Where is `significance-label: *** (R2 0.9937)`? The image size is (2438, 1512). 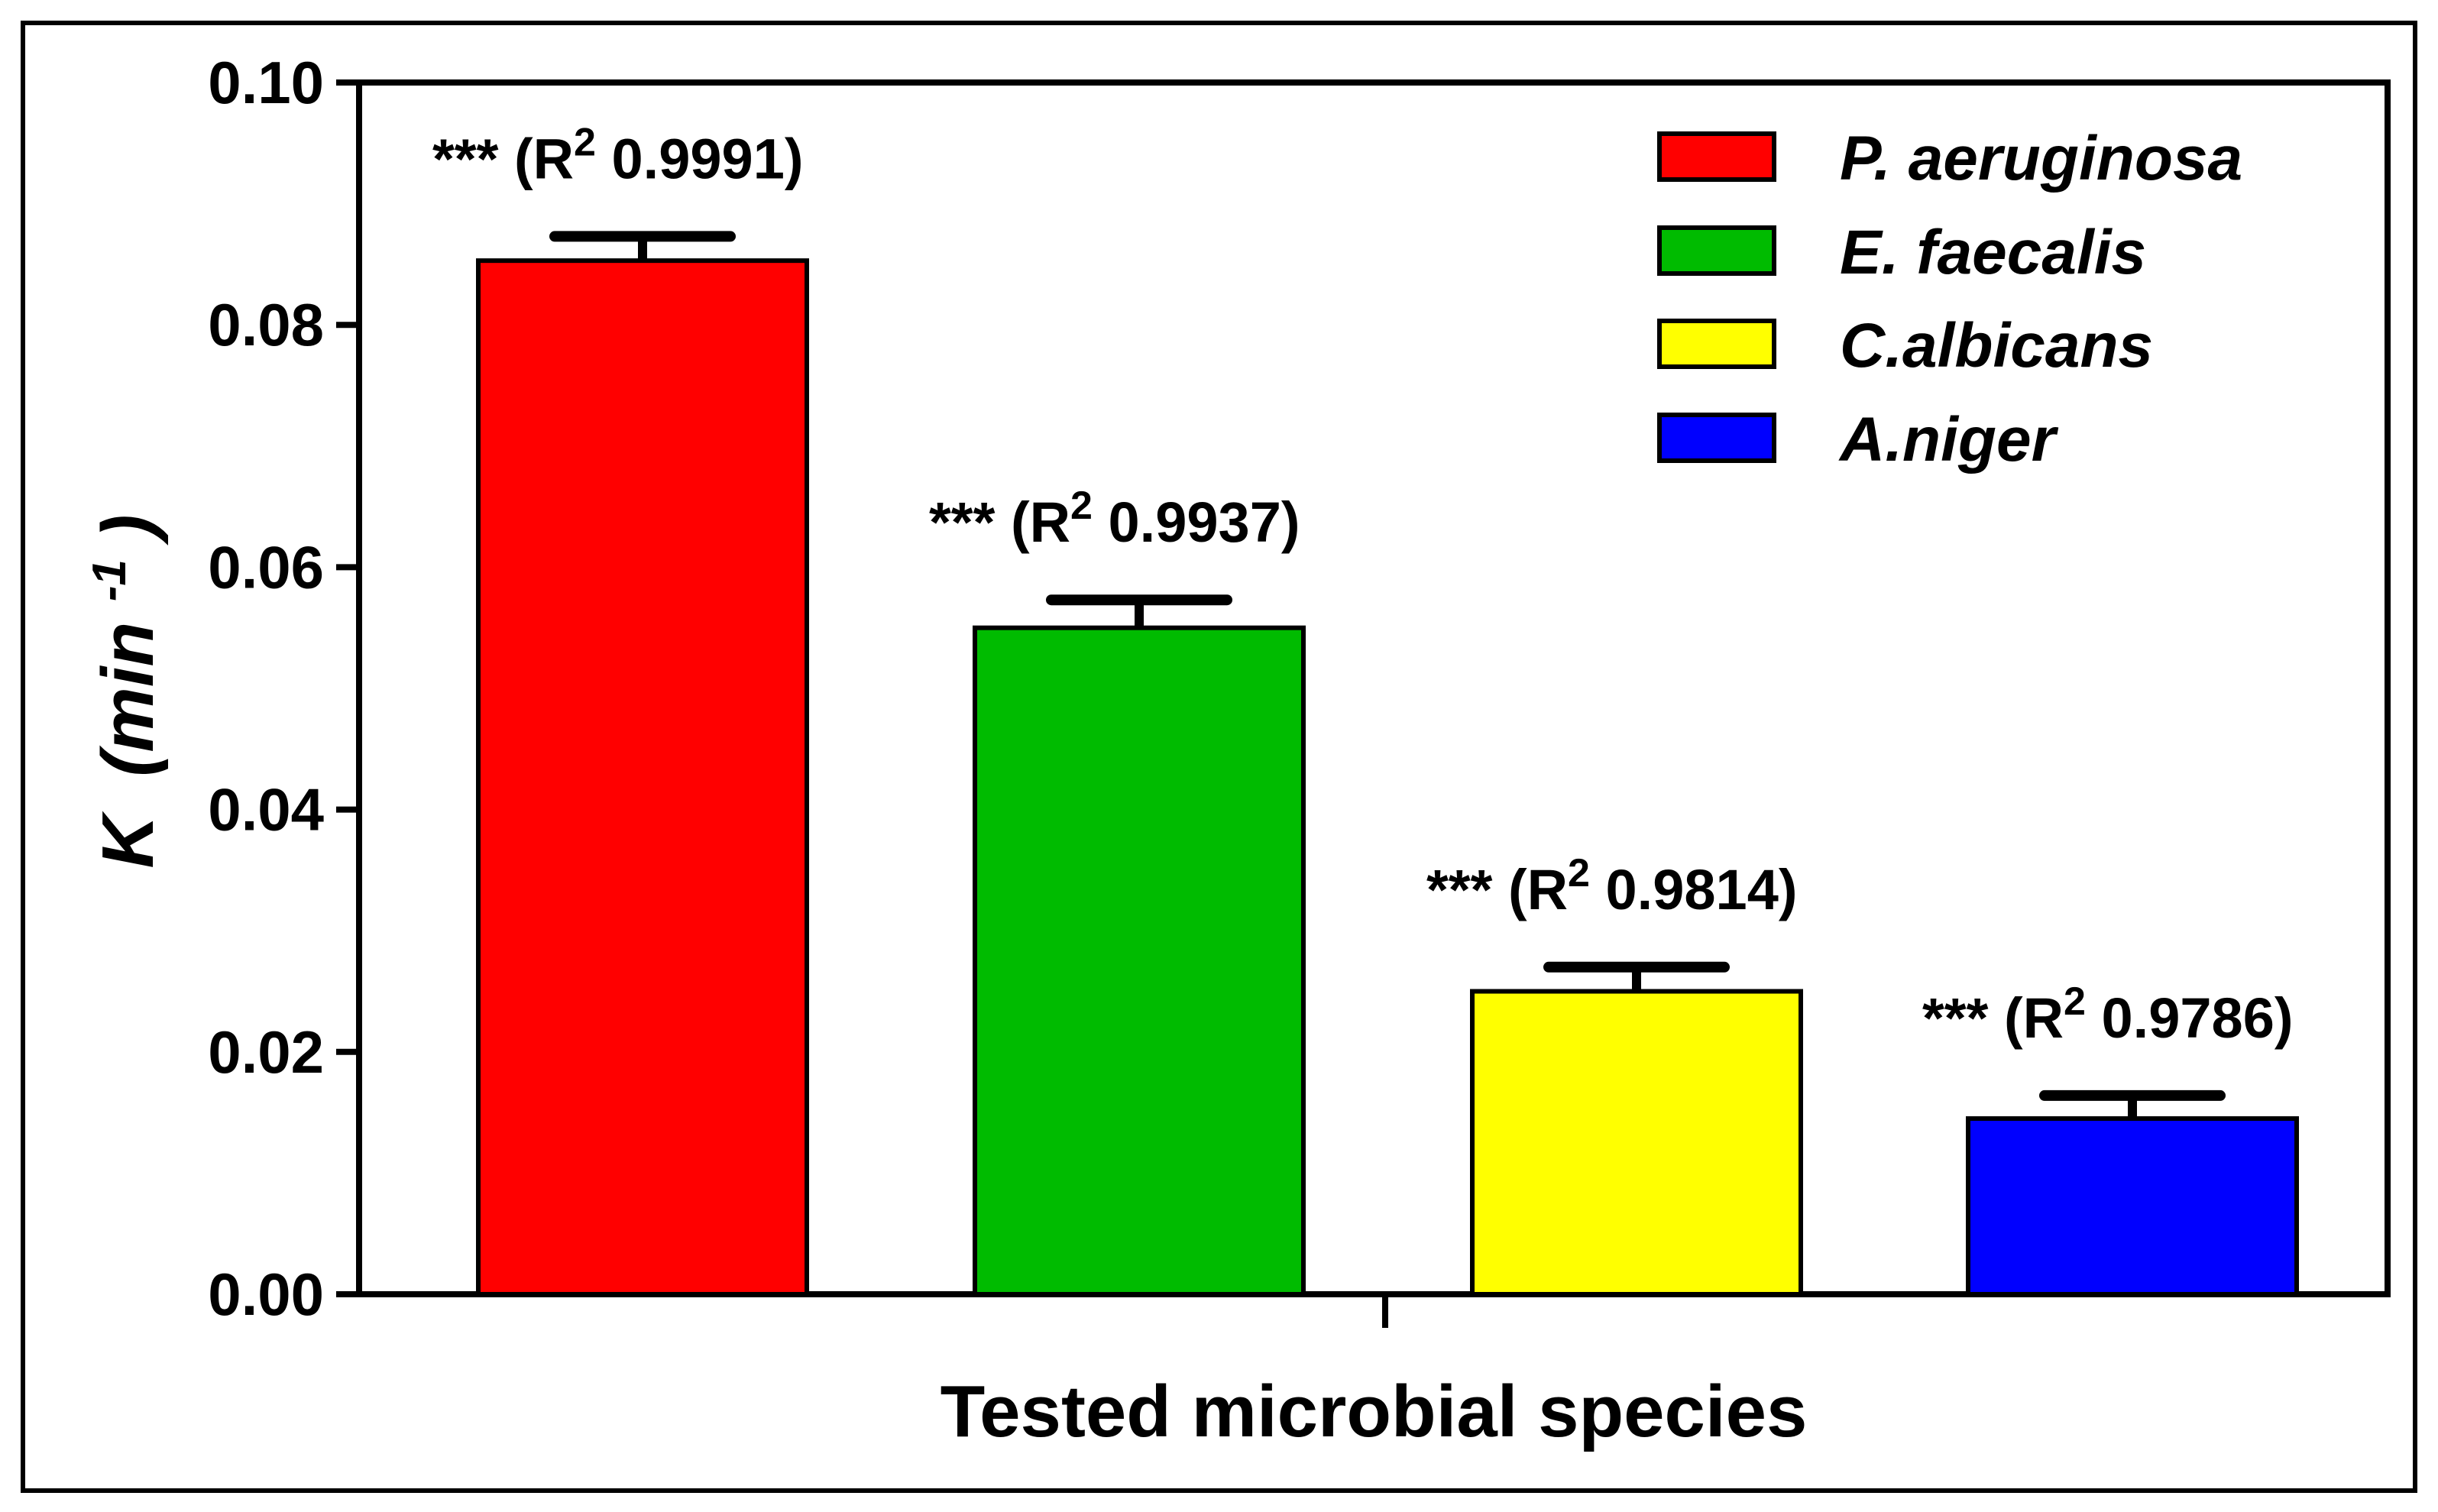
significance-label: *** (R2 0.9937) is located at coordinates (1114, 519).